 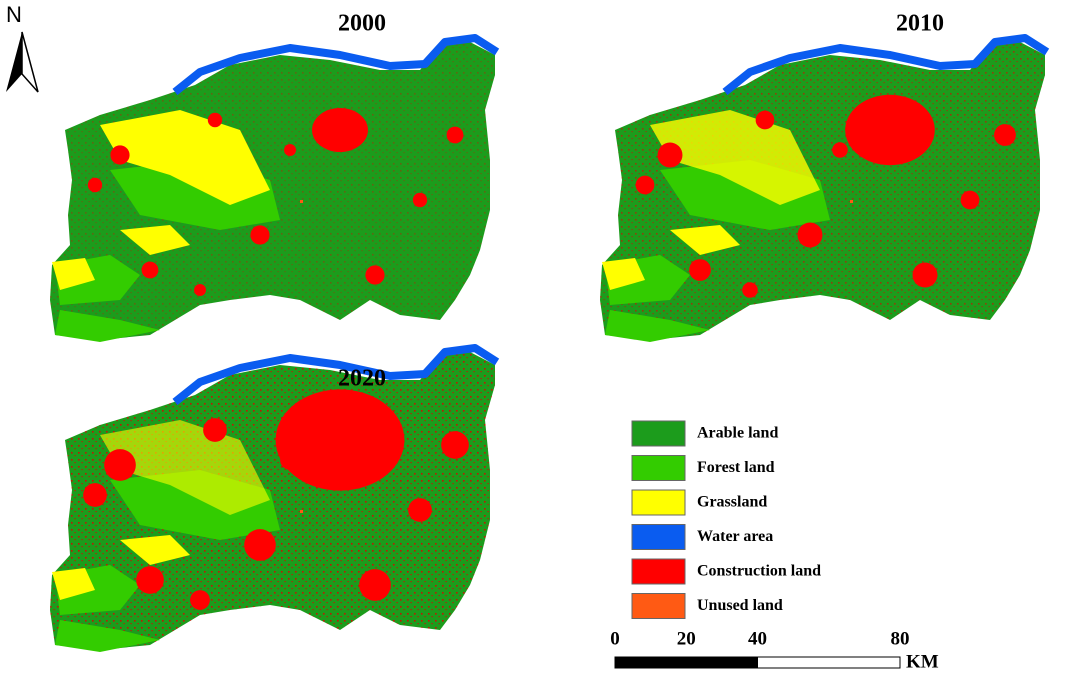 I want to click on north-label: N, so click(x=14, y=14).